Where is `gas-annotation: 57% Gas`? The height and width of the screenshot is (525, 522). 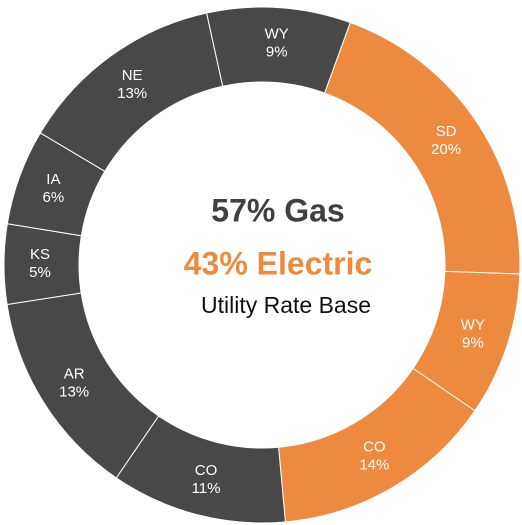
gas-annotation: 57% Gas is located at coordinates (277, 210).